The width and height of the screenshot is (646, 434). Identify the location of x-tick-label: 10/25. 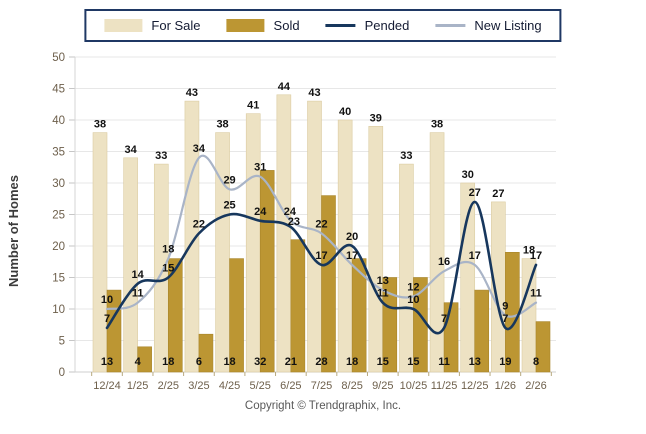
(414, 386).